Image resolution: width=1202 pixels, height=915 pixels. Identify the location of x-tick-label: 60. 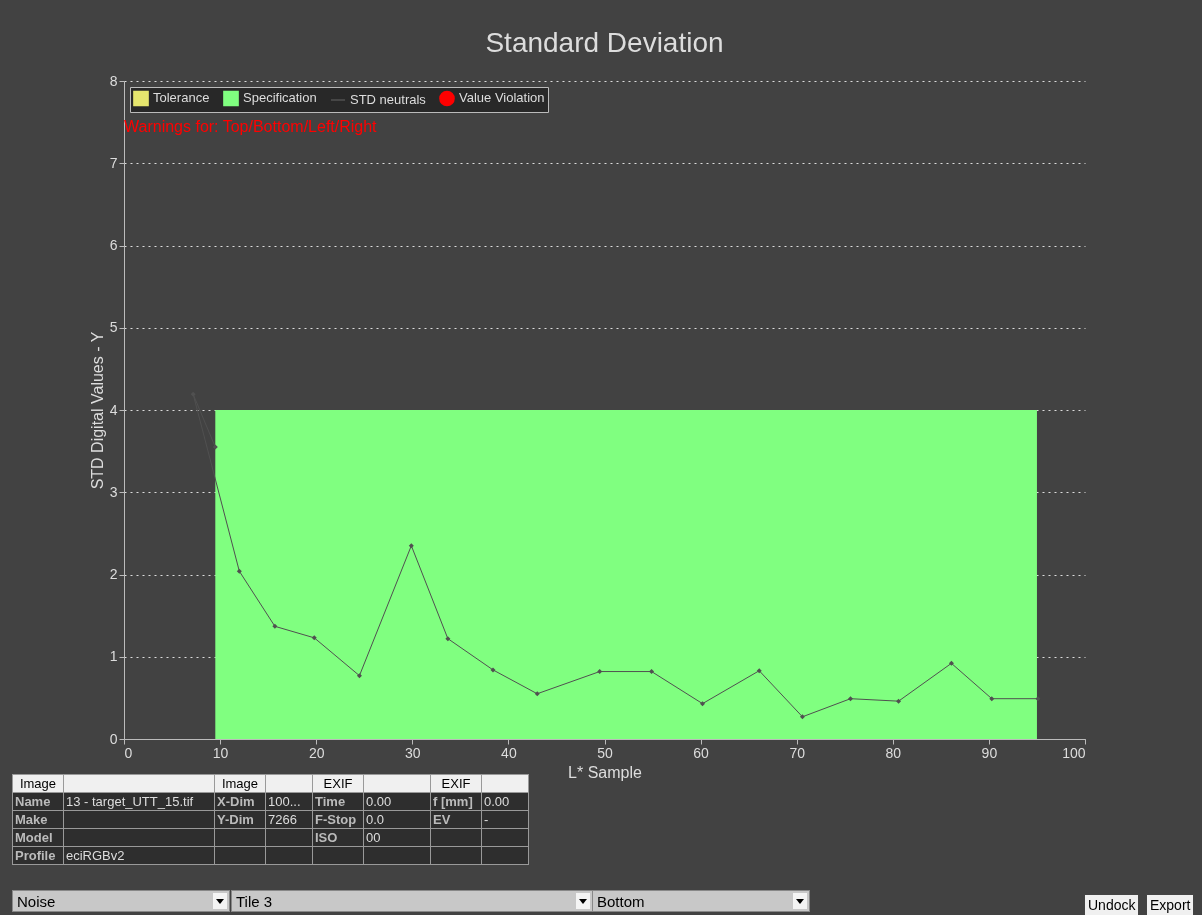
(701, 752).